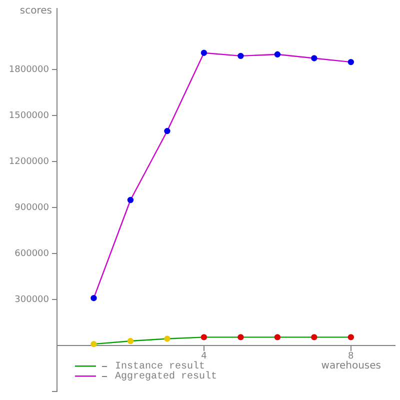  What do you see at coordinates (32, 253) in the screenshot?
I see `y-tick-label: 600000` at bounding box center [32, 253].